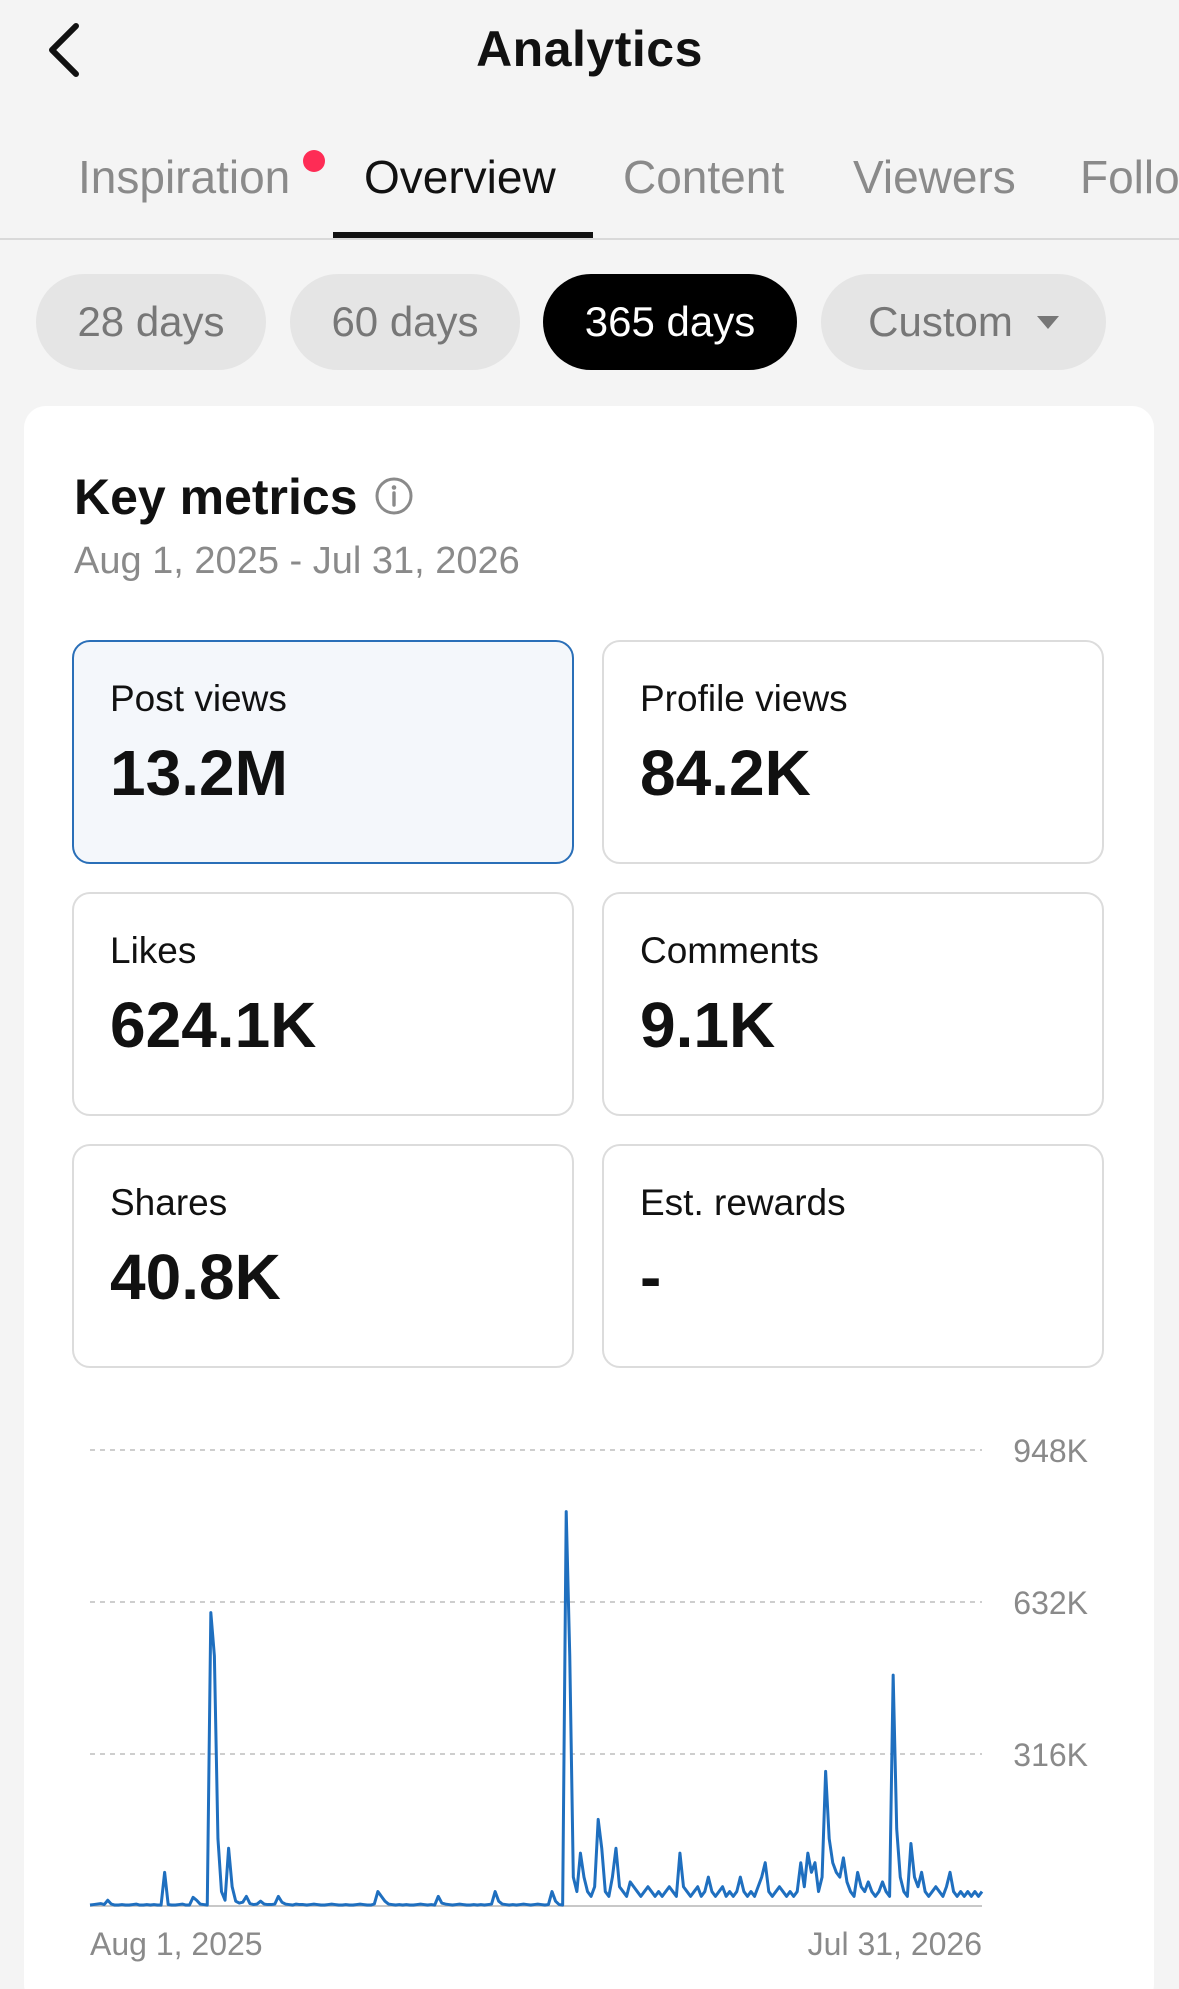 Image resolution: width=1179 pixels, height=1989 pixels. Describe the element at coordinates (940, 321) in the screenshot. I see `chip-label: Custom` at that location.